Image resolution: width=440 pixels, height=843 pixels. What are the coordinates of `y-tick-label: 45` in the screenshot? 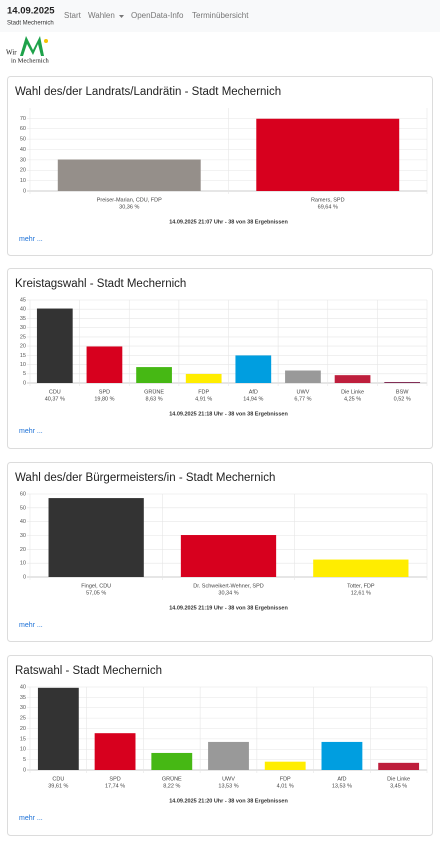 It's located at (23, 300).